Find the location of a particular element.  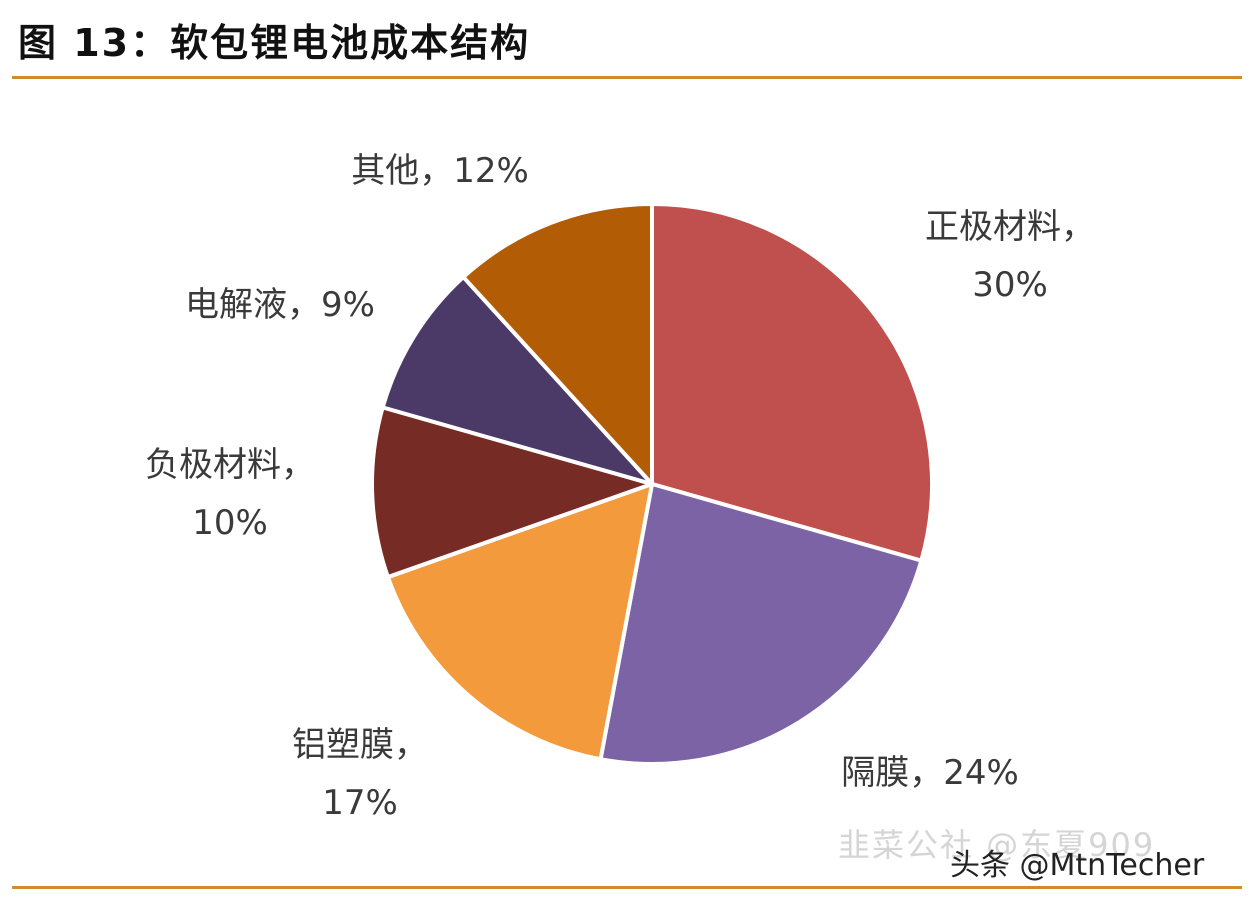

slice-label-value: 30% is located at coordinates (1010, 285).